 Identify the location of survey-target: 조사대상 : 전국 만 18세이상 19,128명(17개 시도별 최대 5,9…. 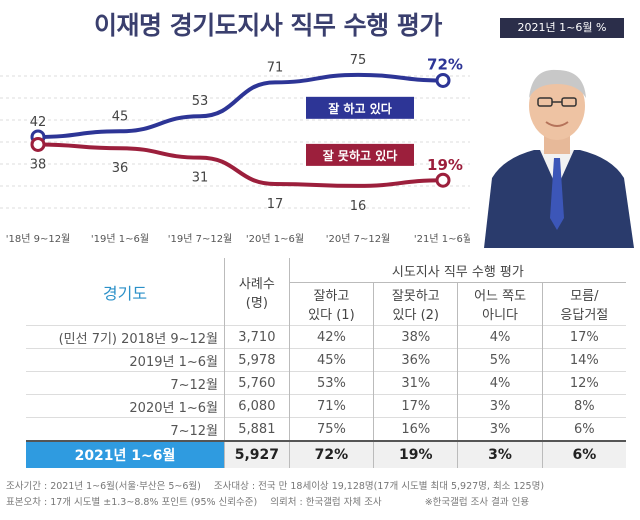
(379, 486).